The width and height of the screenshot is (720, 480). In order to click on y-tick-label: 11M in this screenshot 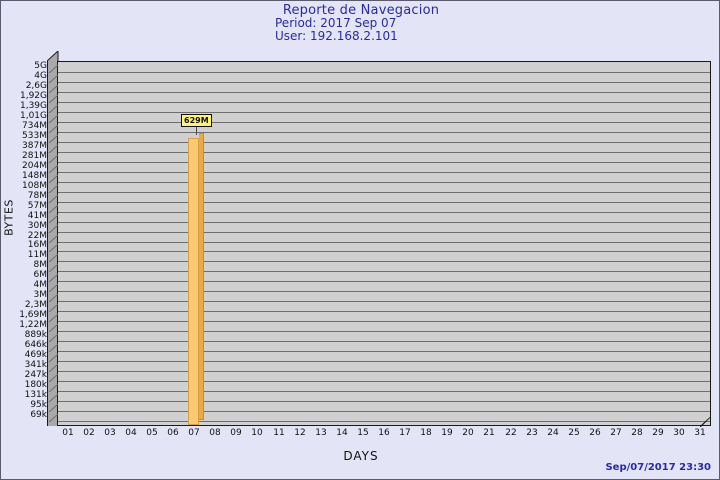, I will do `click(37, 255)`.